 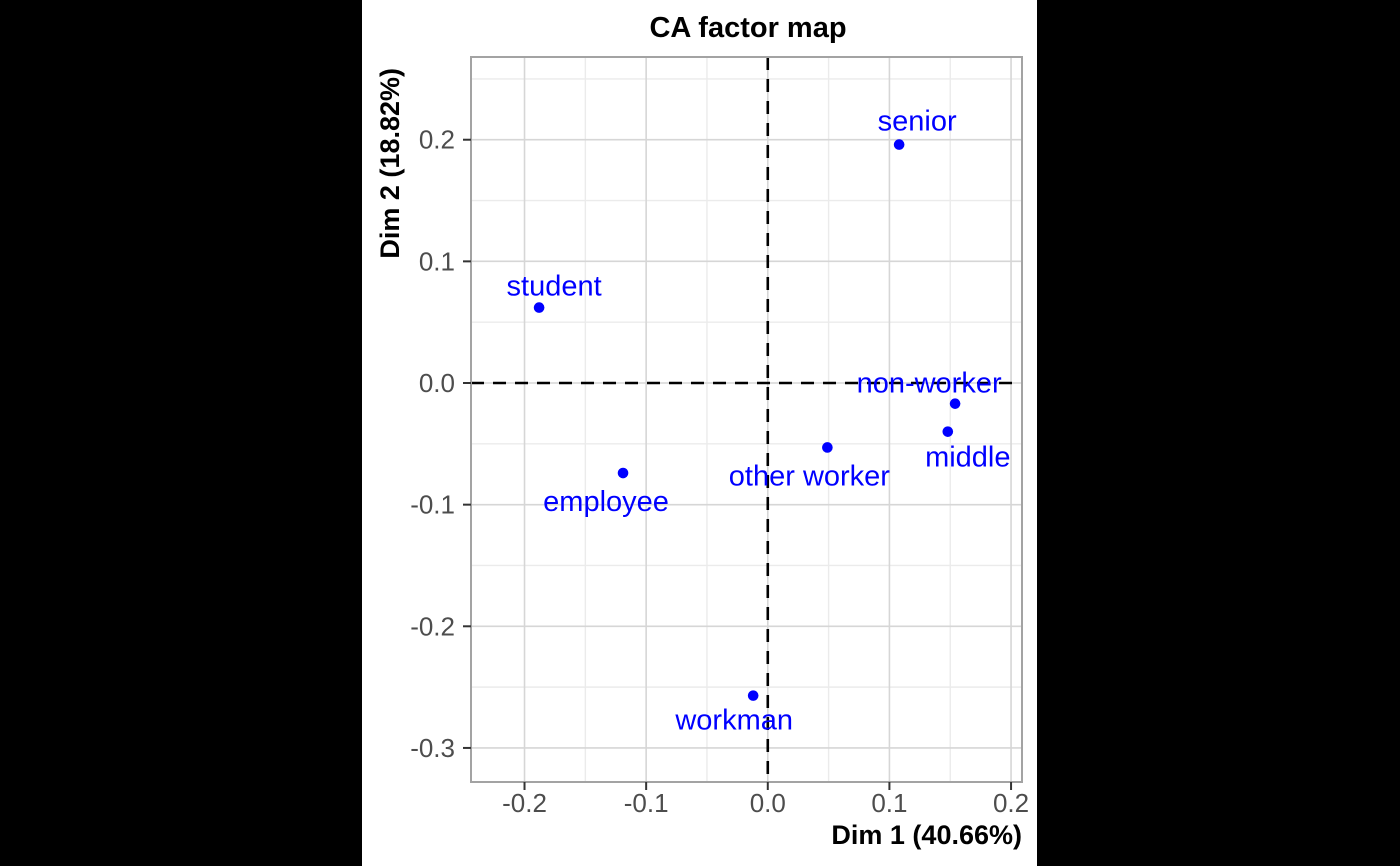 What do you see at coordinates (390, 163) in the screenshot?
I see `y-axis-title: Dim 2 (18.82%)` at bounding box center [390, 163].